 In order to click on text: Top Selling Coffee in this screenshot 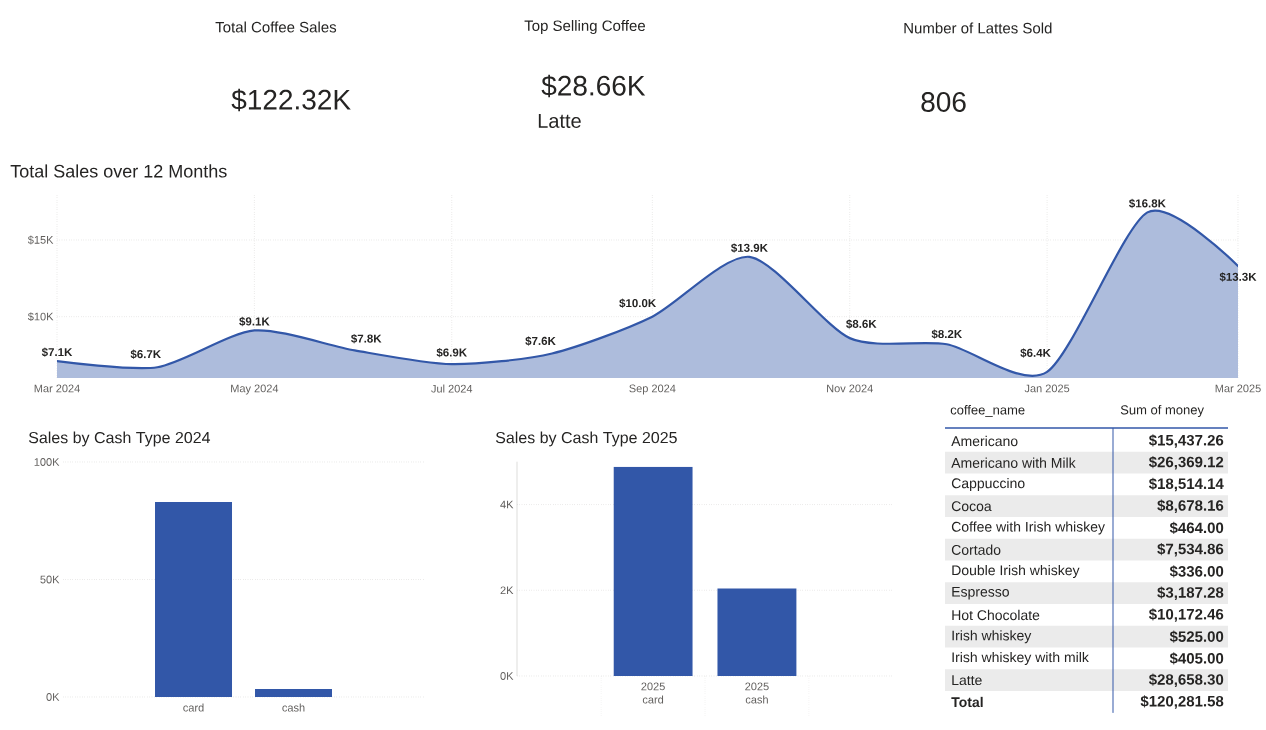, I will do `click(584, 27)`.